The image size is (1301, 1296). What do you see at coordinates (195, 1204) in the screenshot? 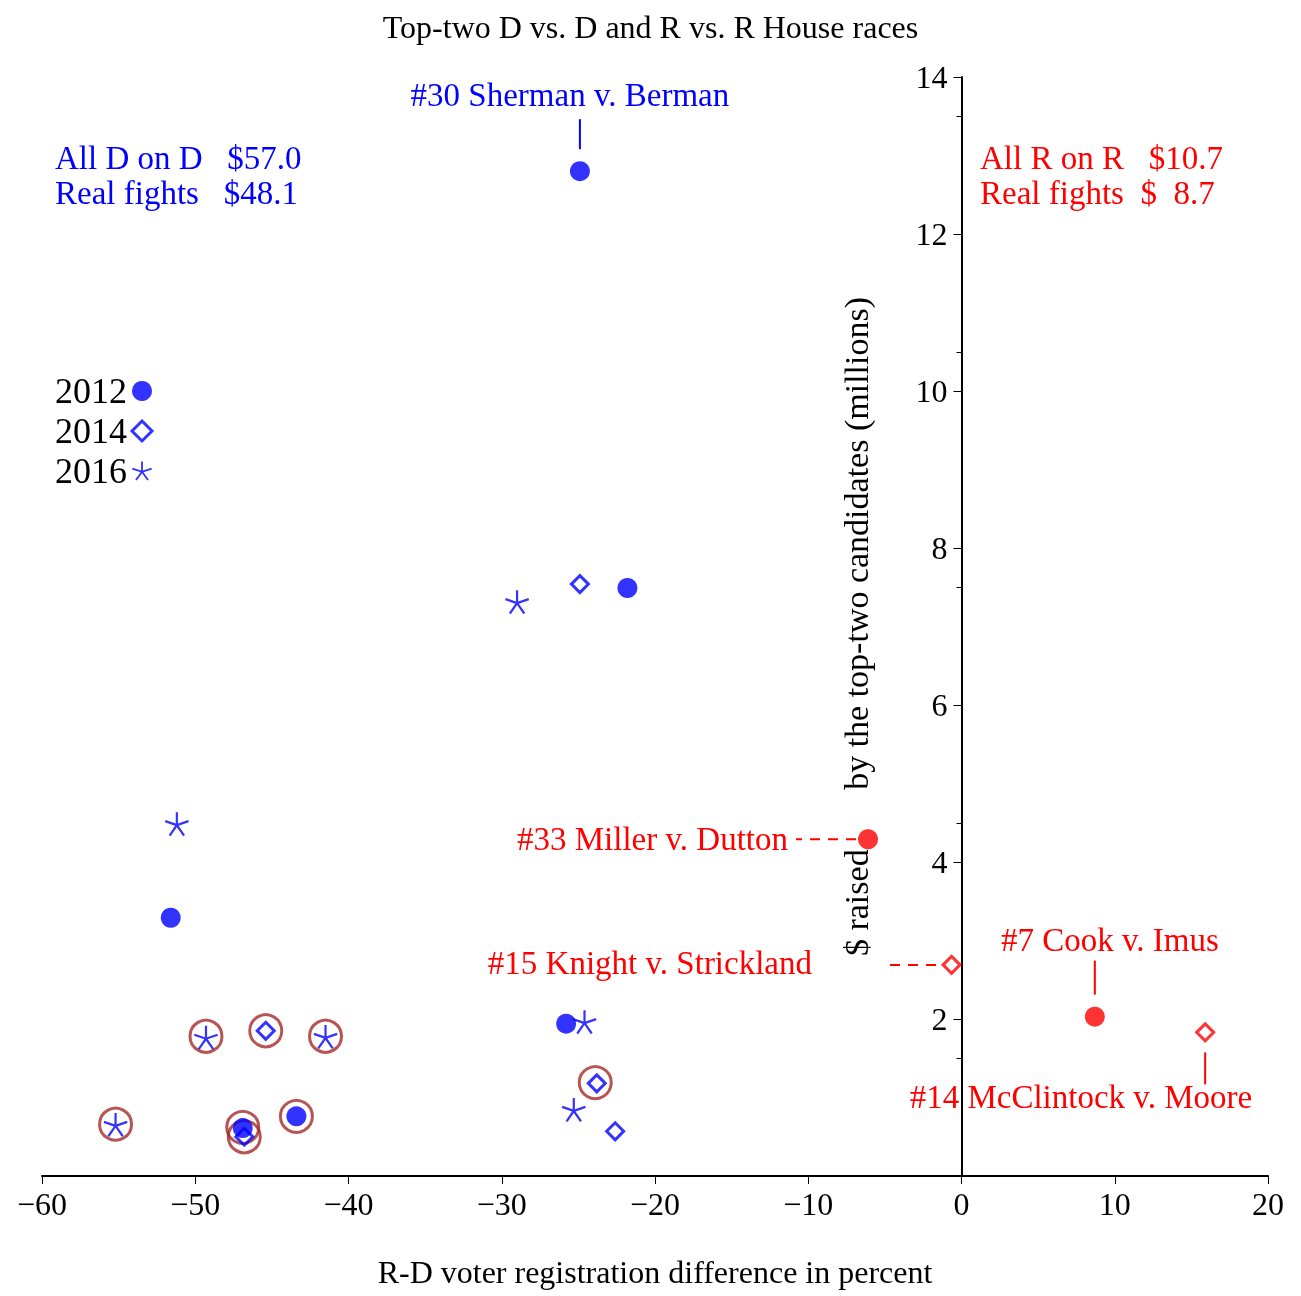
I see `x-tick-label: −50` at bounding box center [195, 1204].